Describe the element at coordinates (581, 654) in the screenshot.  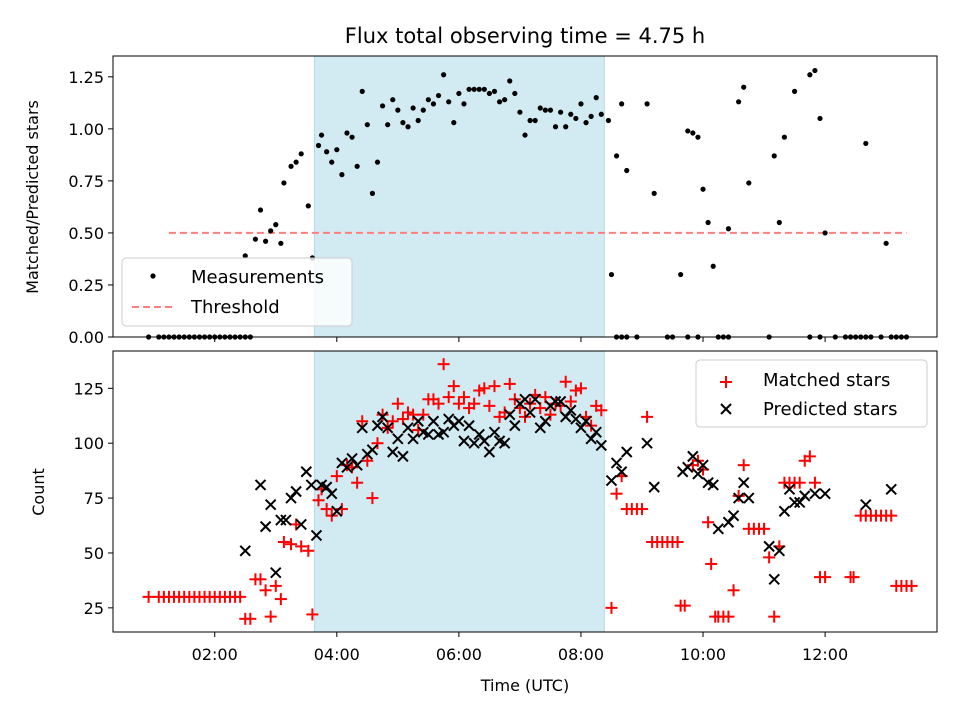
I see `x-tick-label: 08:00` at that location.